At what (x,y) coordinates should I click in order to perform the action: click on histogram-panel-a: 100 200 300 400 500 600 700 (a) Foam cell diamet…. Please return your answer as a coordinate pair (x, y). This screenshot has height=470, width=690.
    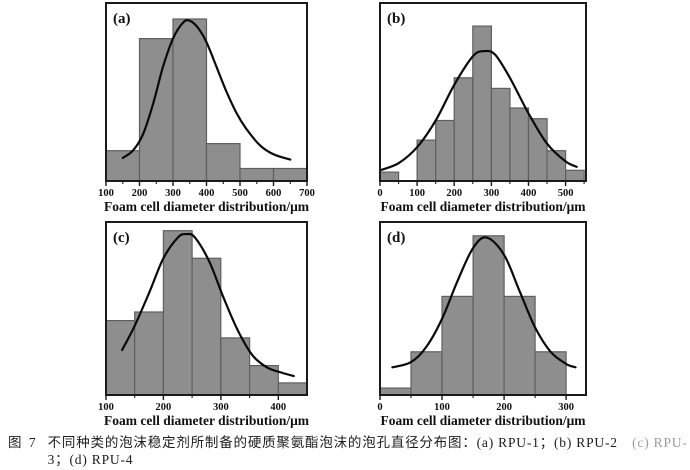
    Looking at the image, I should click on (206, 108).